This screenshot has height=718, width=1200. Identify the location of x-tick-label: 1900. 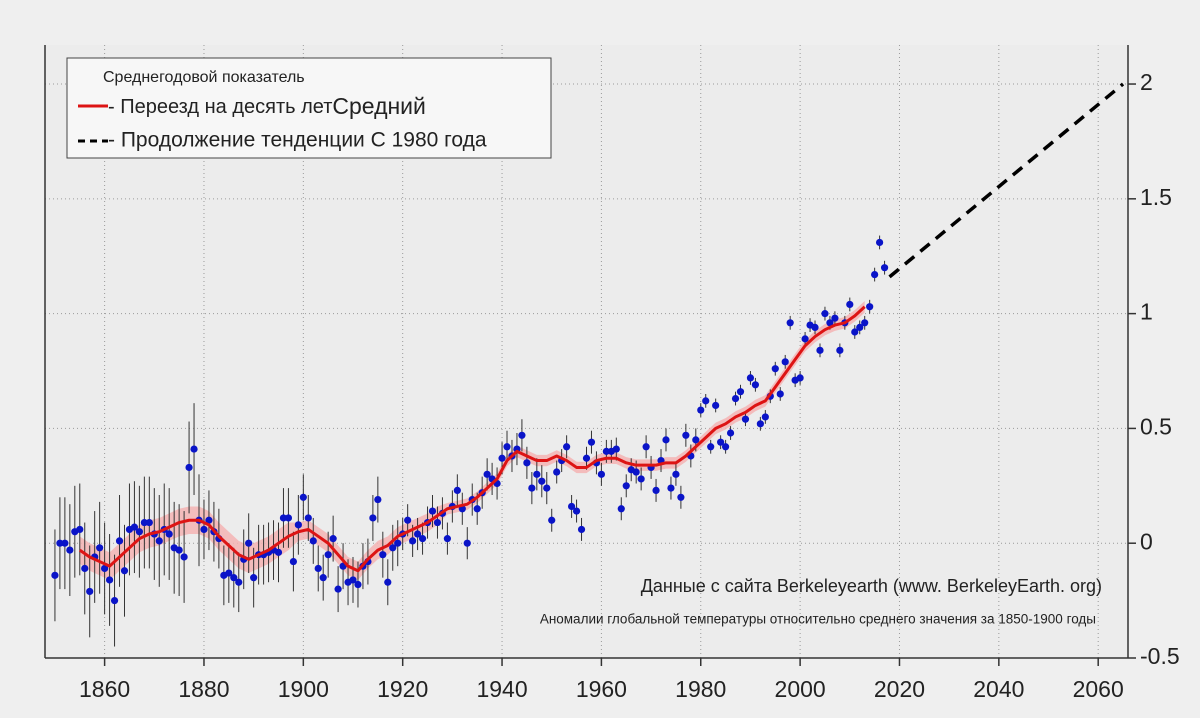
(303, 689).